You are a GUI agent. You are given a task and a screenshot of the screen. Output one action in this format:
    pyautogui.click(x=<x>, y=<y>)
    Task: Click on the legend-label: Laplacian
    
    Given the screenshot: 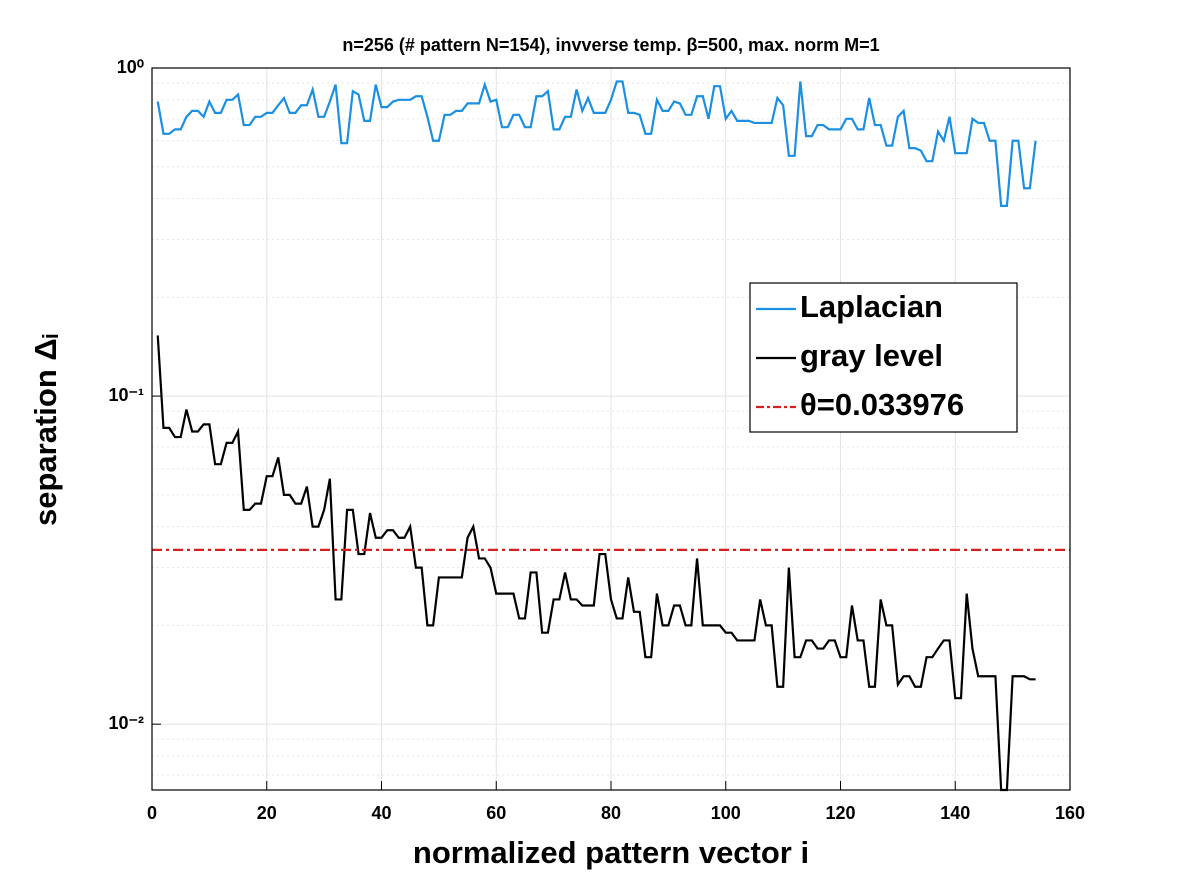 What is the action you would take?
    pyautogui.click(x=871, y=306)
    